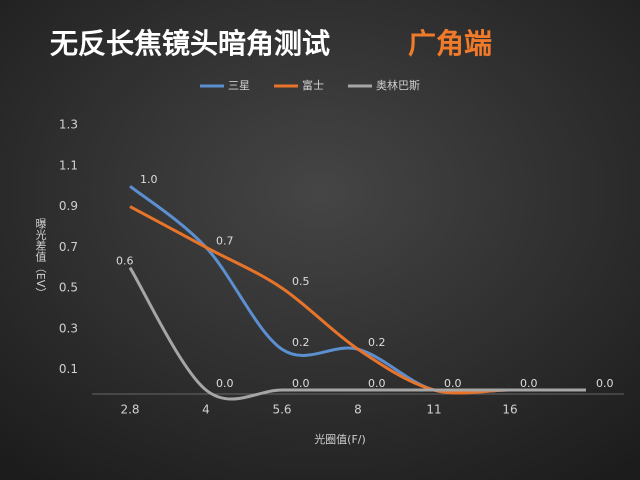 The width and height of the screenshot is (640, 480). I want to click on x-tick-label: 16, so click(509, 410).